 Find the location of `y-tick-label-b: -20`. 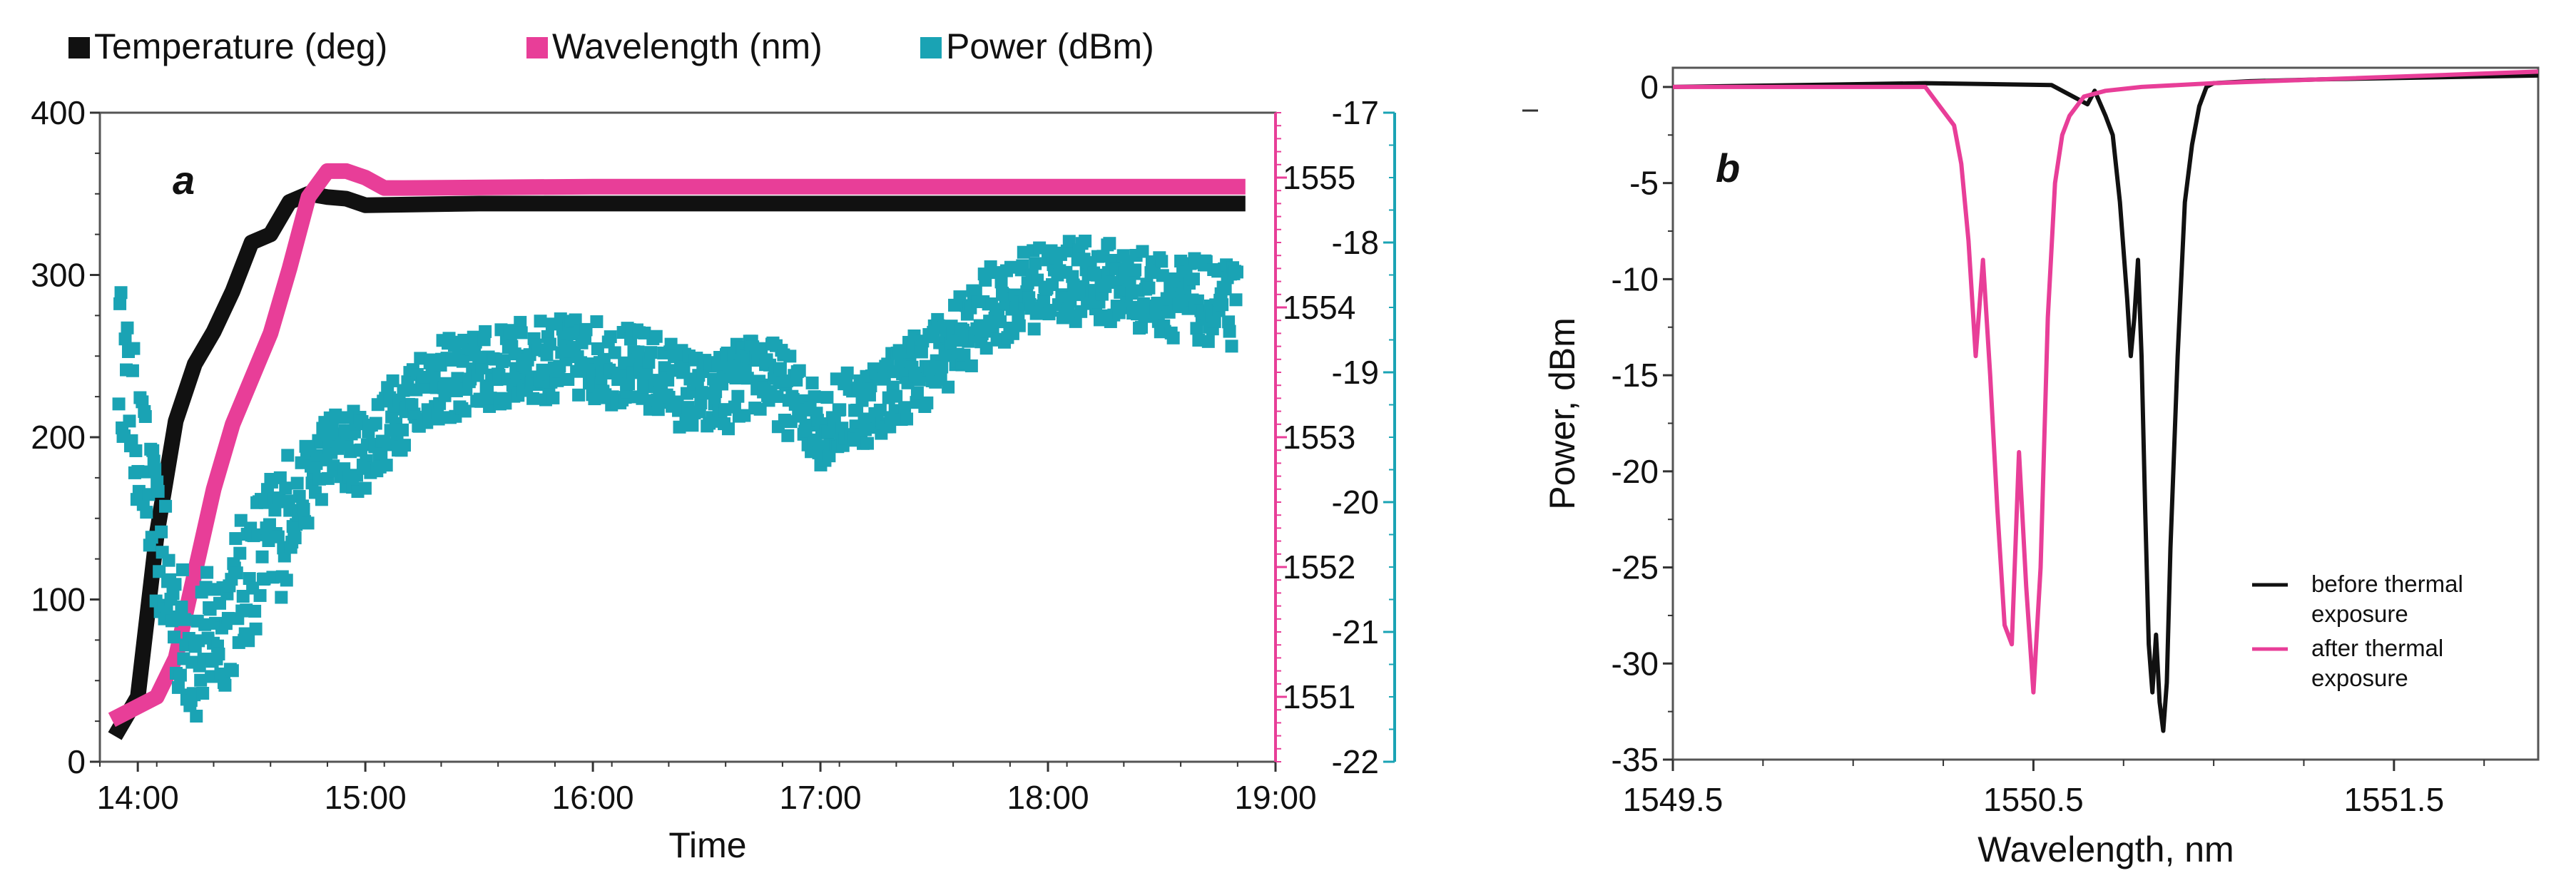

y-tick-label-b: -20 is located at coordinates (1635, 471).